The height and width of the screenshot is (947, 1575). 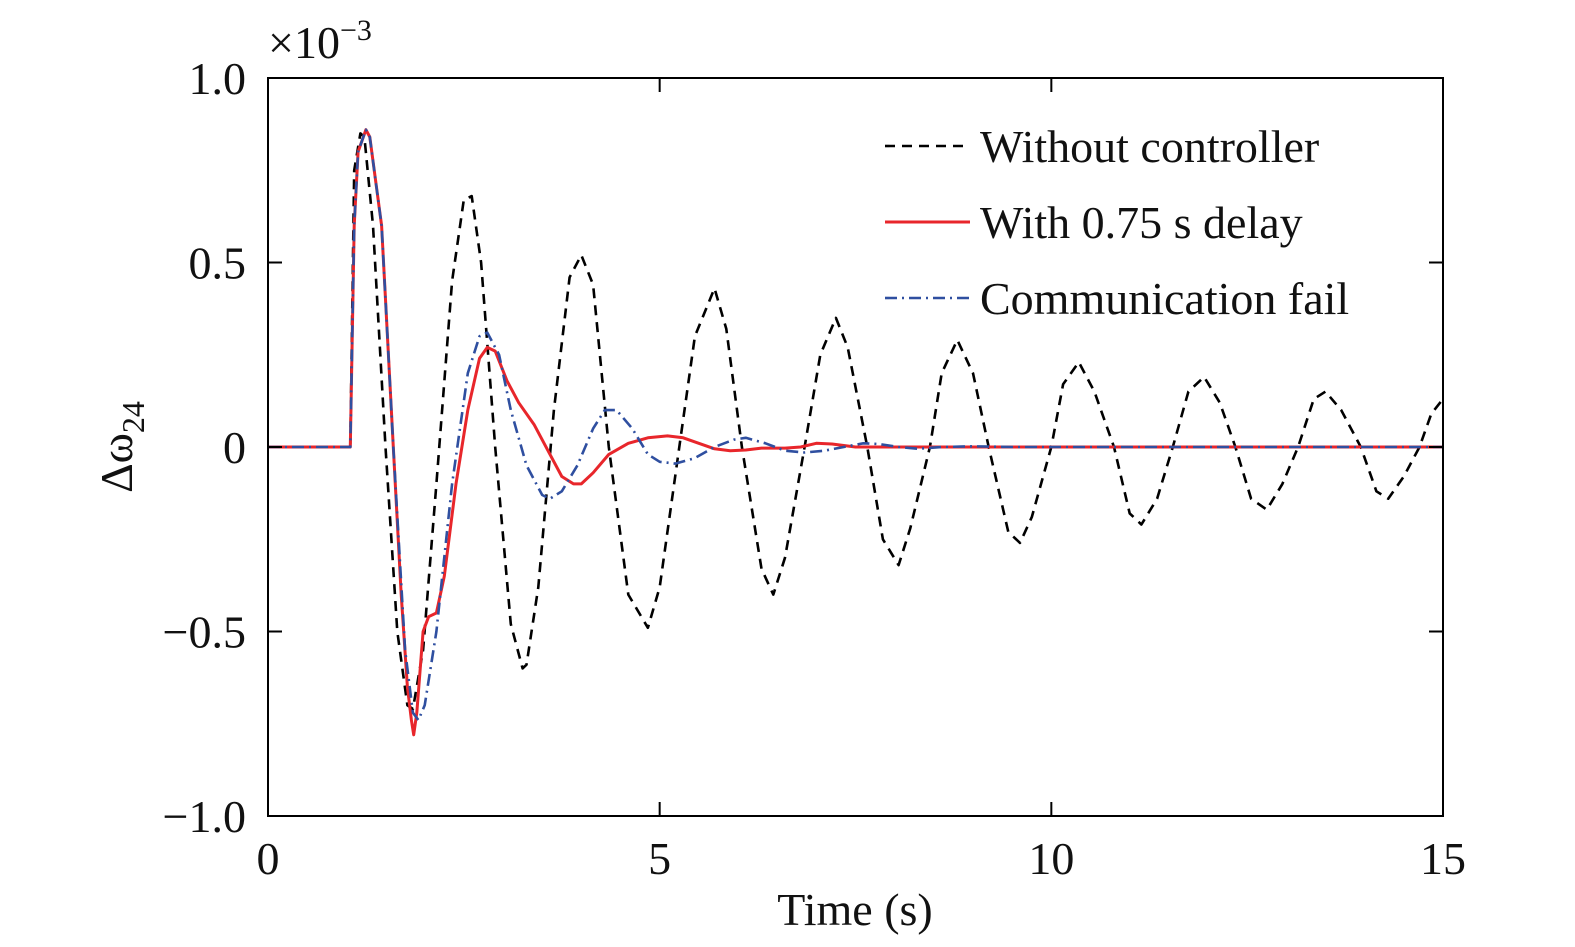 What do you see at coordinates (659, 858) in the screenshot?
I see `x-tick-label: 5` at bounding box center [659, 858].